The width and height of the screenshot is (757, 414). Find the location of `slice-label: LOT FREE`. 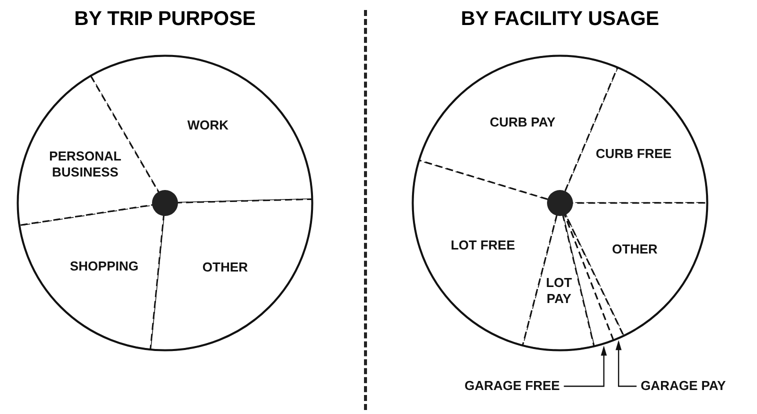

slice-label: LOT FREE is located at coordinates (483, 245).